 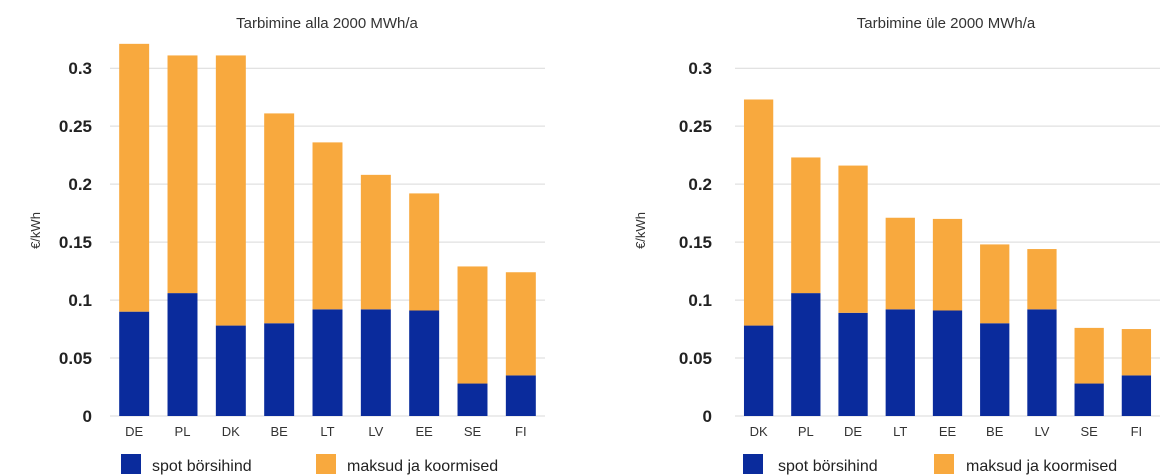 I want to click on chart-title: Tarbimine üle 2000 MWh/a, so click(x=946, y=23).